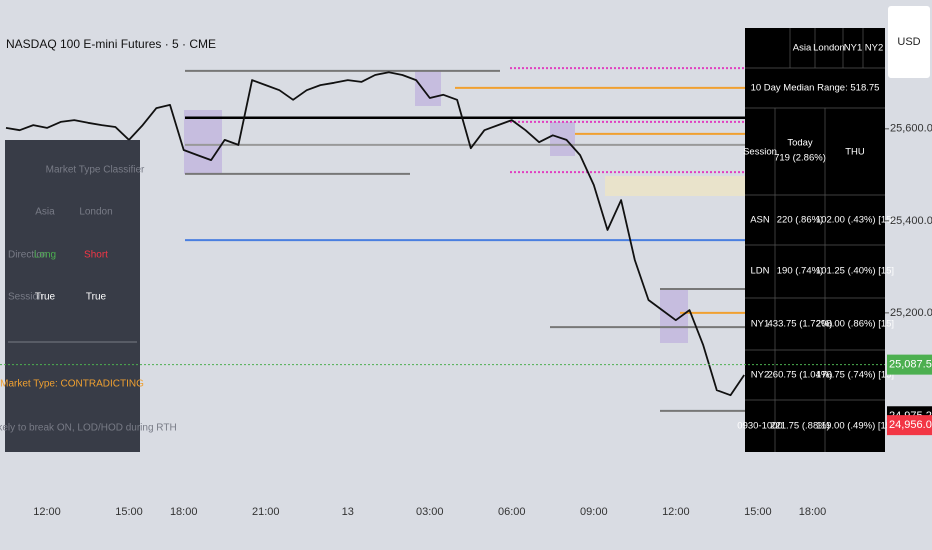 This screenshot has height=550, width=932. What do you see at coordinates (26, 297) in the screenshot?
I see `row-label: Session` at bounding box center [26, 297].